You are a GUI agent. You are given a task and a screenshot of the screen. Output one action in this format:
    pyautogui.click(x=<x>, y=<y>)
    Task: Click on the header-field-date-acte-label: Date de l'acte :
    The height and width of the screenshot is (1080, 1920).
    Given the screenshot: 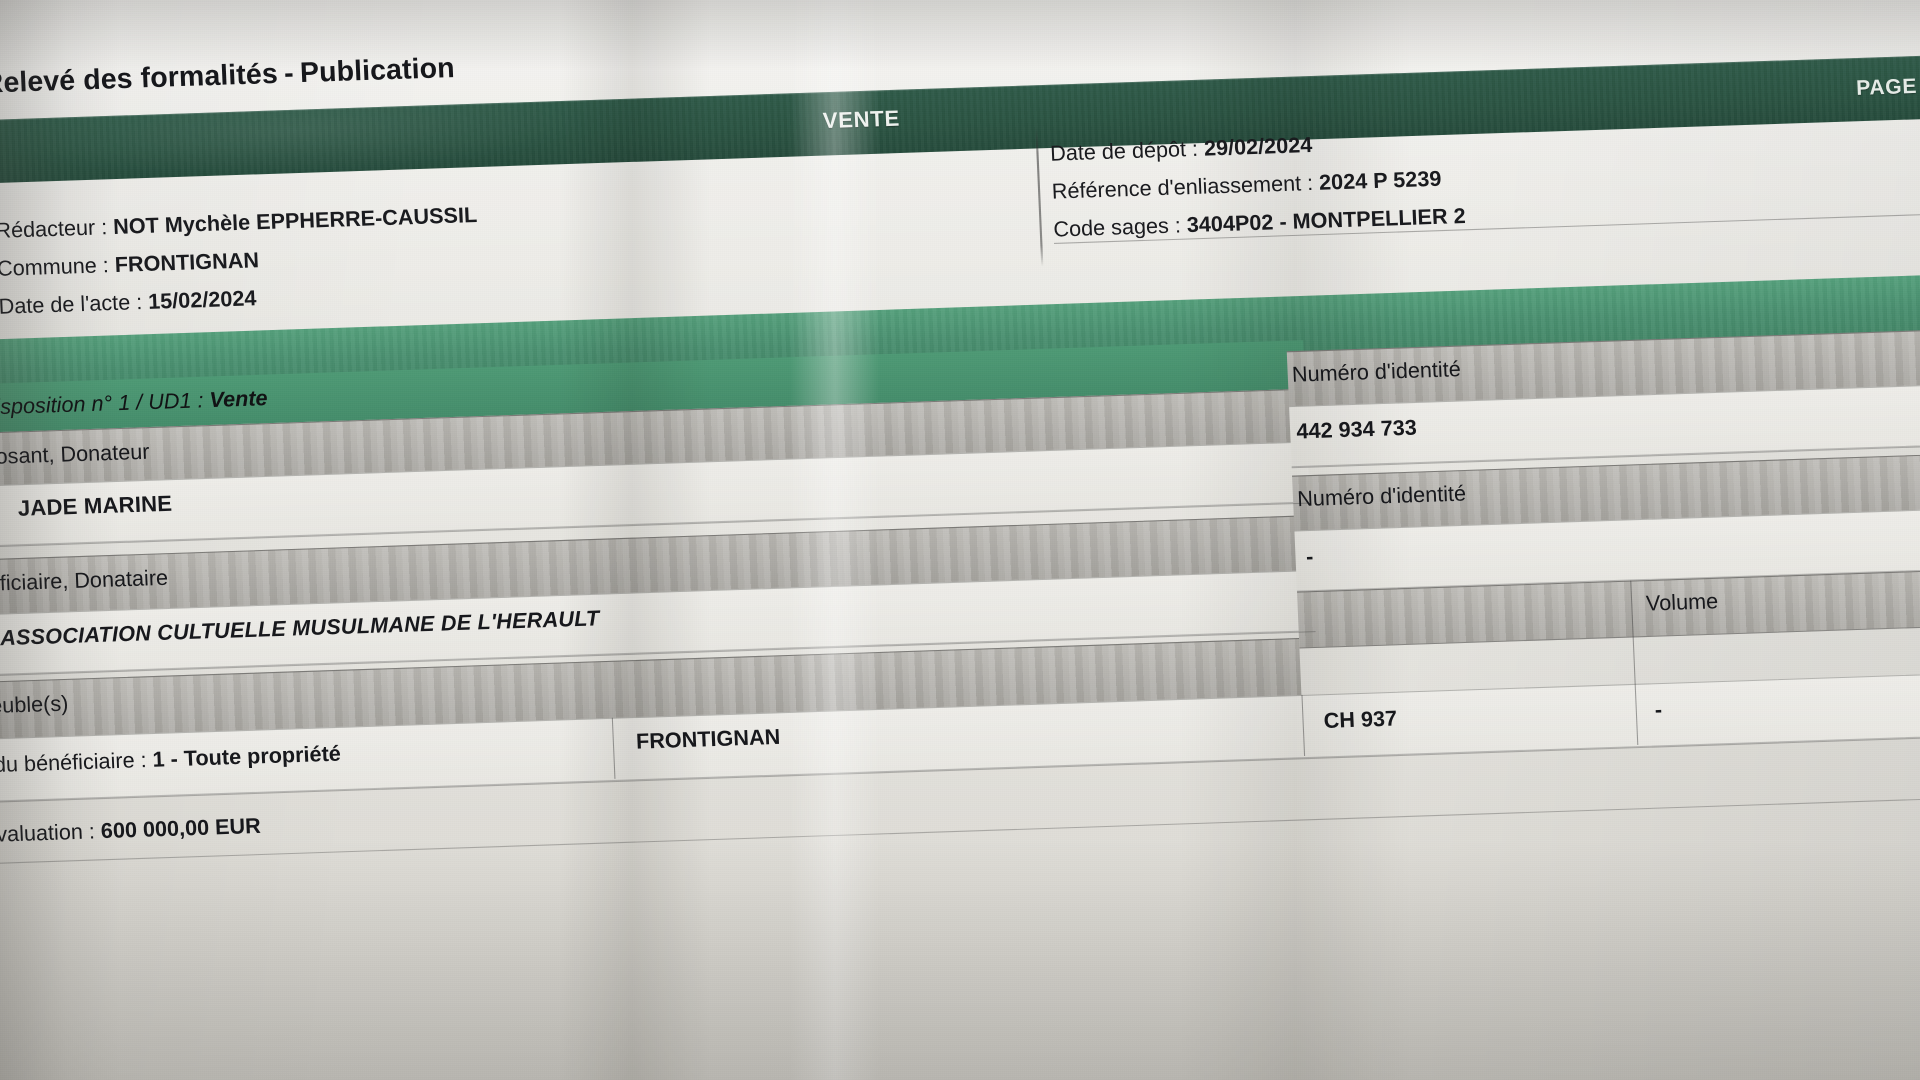 What is the action you would take?
    pyautogui.click(x=71, y=305)
    